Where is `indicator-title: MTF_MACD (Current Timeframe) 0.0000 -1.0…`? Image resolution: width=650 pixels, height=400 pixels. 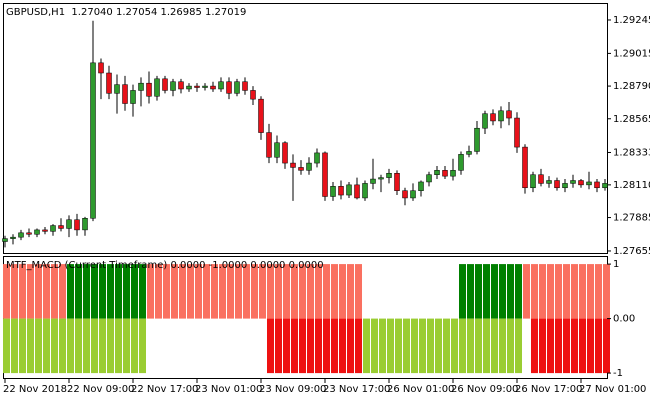
indicator-title: MTF_MACD (Current Timeframe) 0.0000 -1.0… is located at coordinates (165, 265).